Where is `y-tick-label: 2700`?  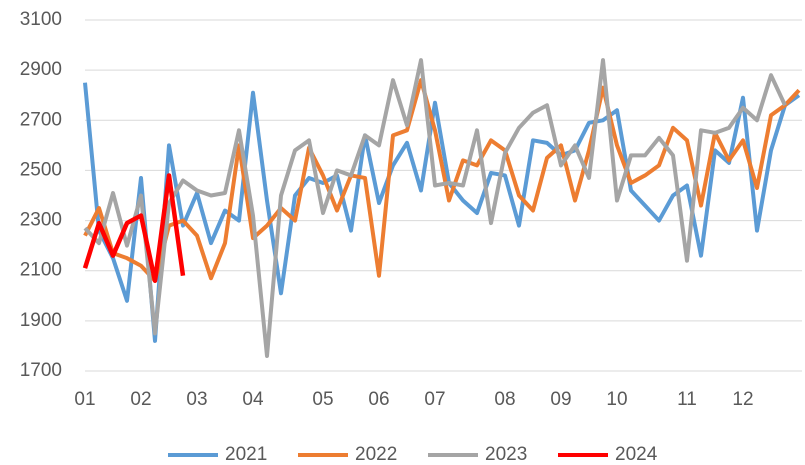
y-tick-label: 2700 is located at coordinates (41, 119).